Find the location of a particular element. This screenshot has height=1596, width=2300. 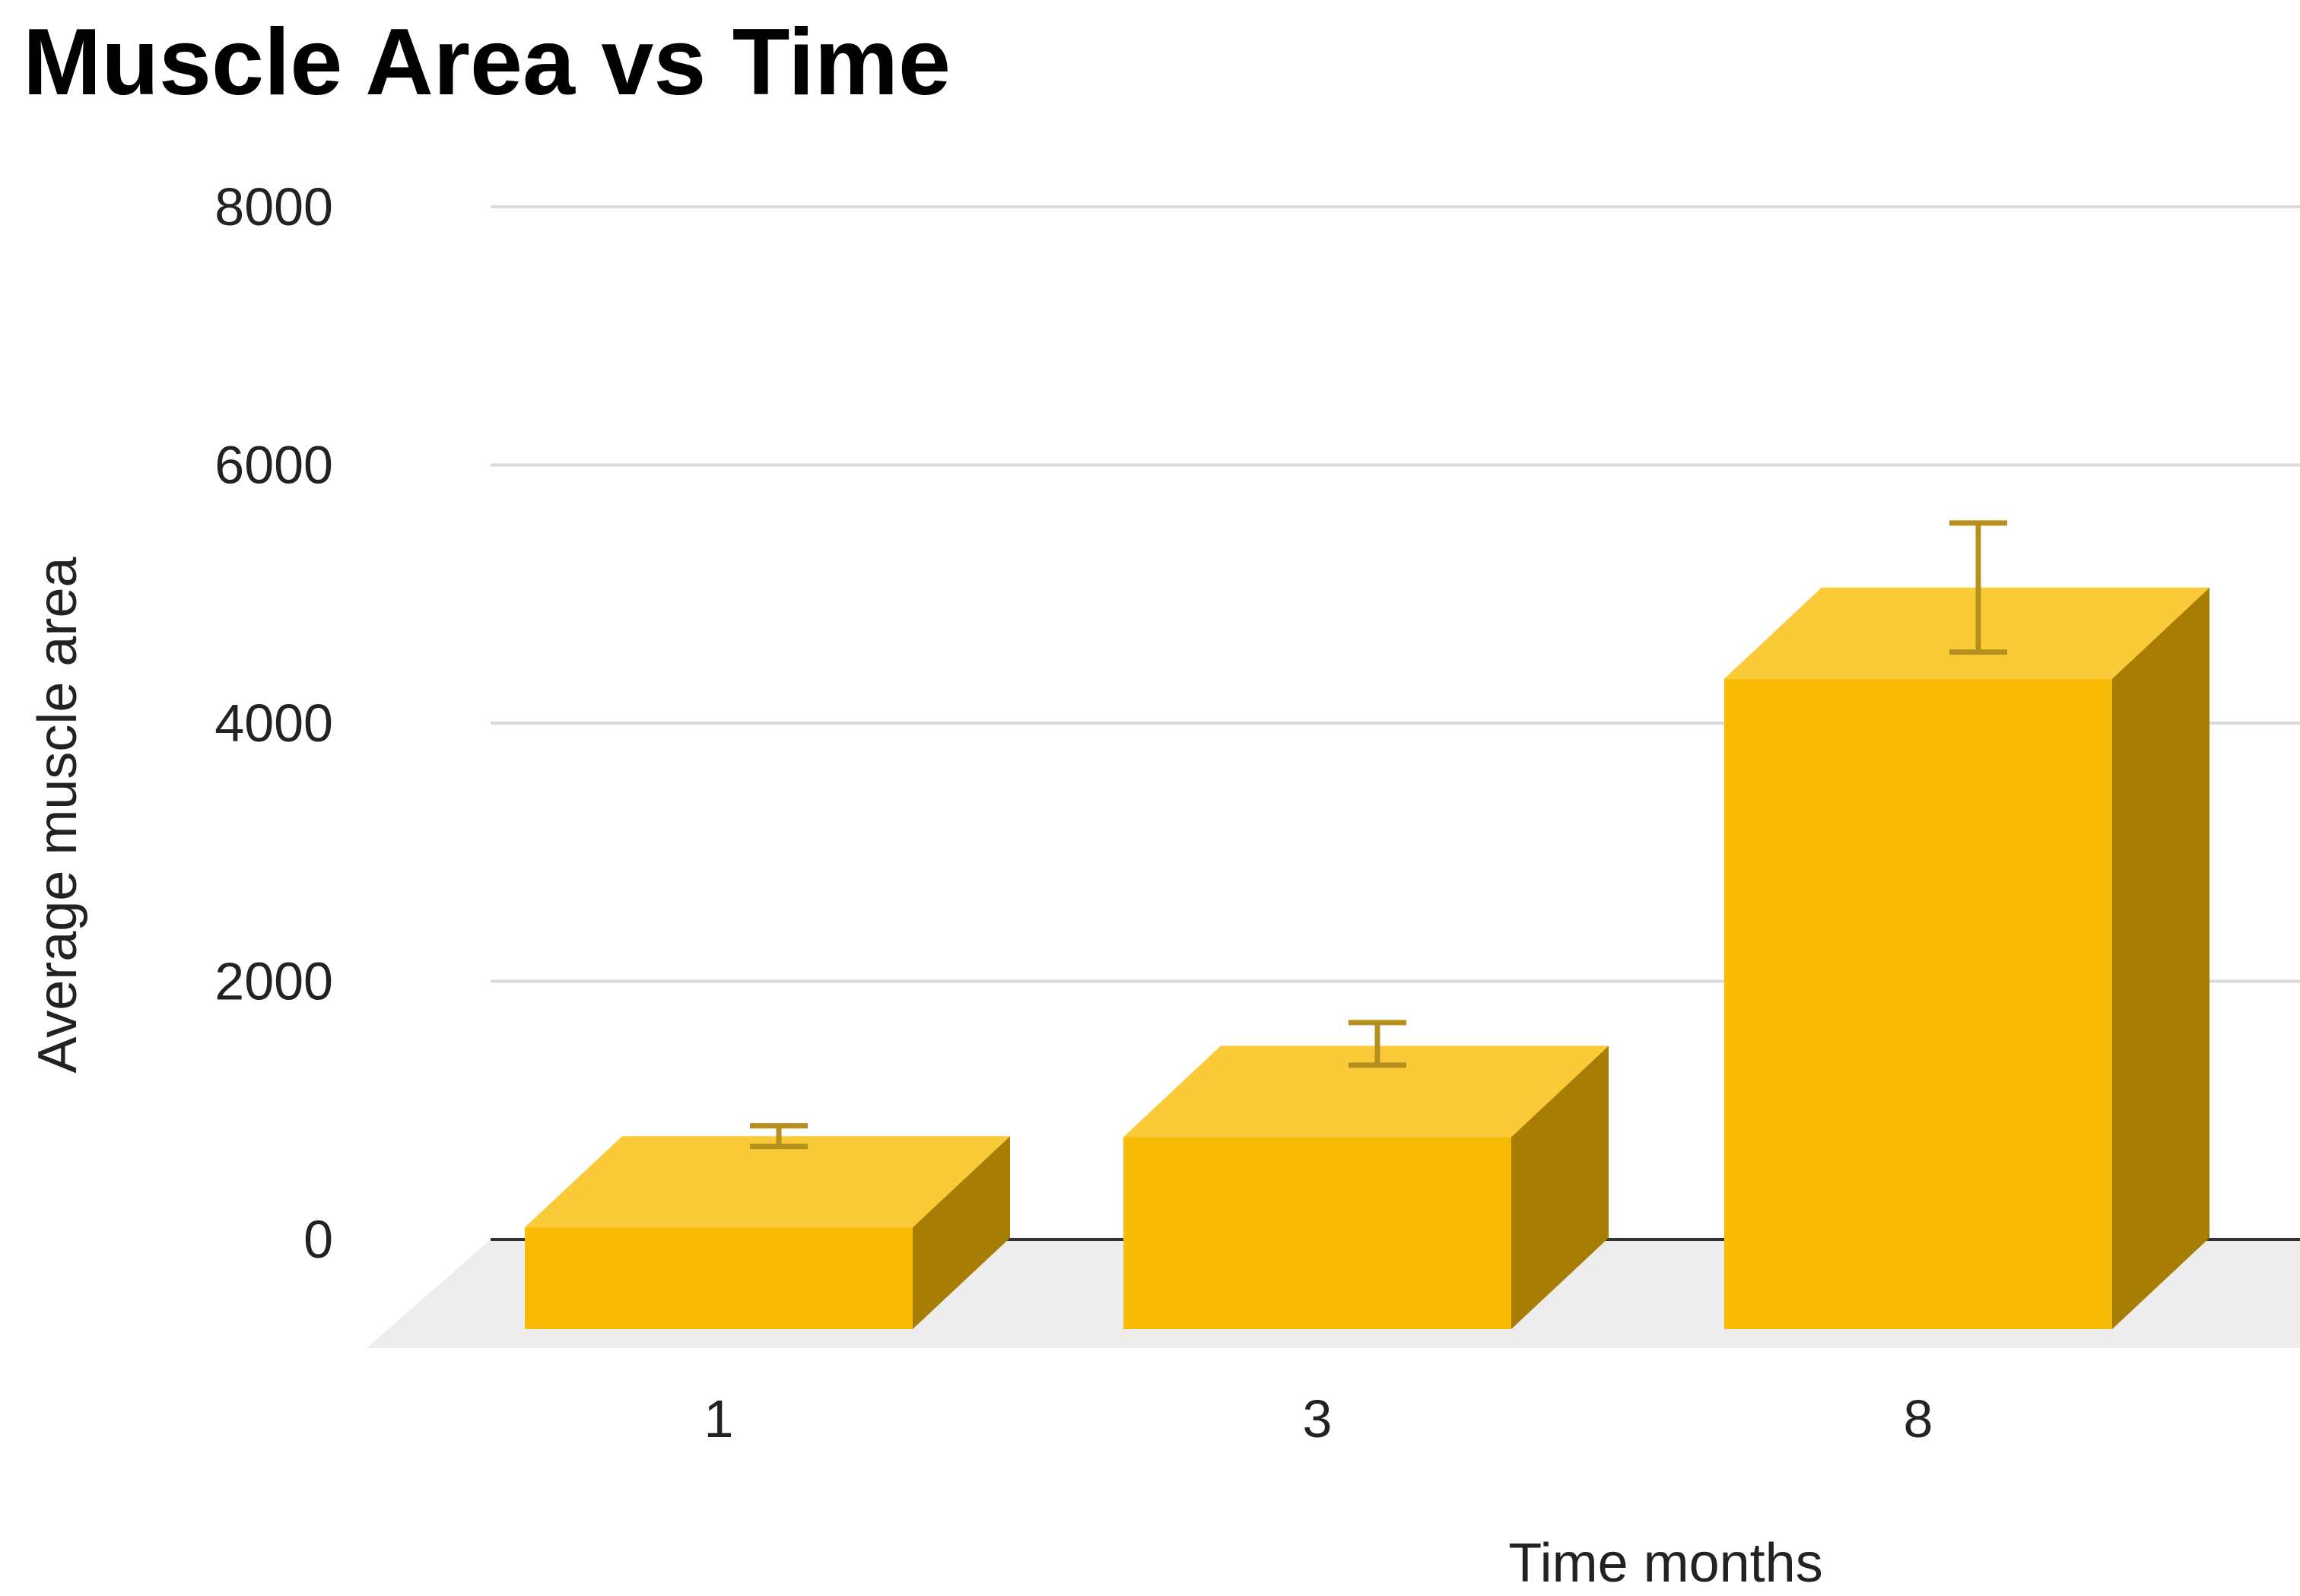

x-tick-label: 8 is located at coordinates (1918, 1418).